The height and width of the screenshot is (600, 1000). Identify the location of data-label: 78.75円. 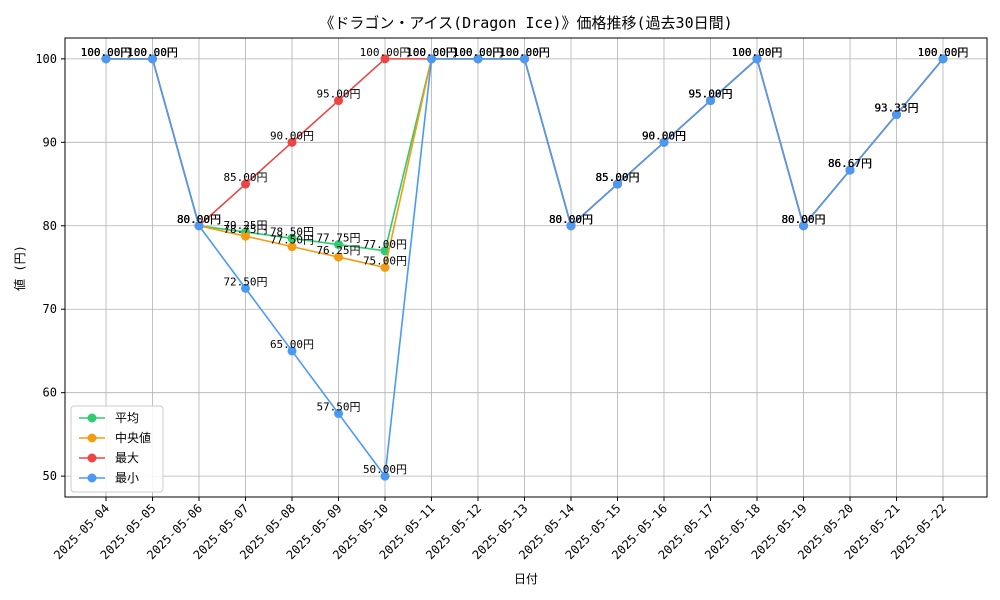
(245, 229).